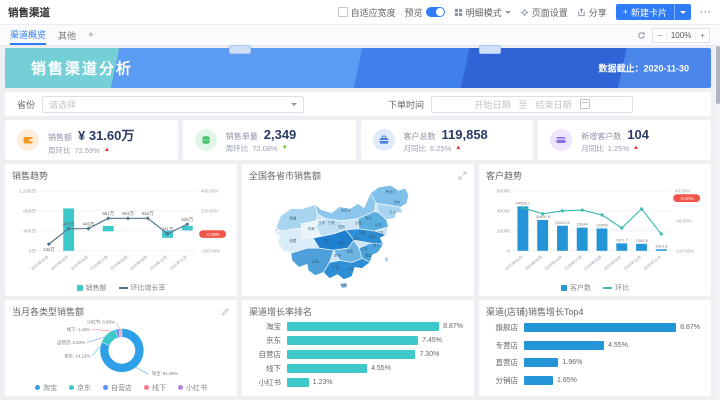 The image size is (720, 400). I want to click on province-label: 广东, so click(349, 269).